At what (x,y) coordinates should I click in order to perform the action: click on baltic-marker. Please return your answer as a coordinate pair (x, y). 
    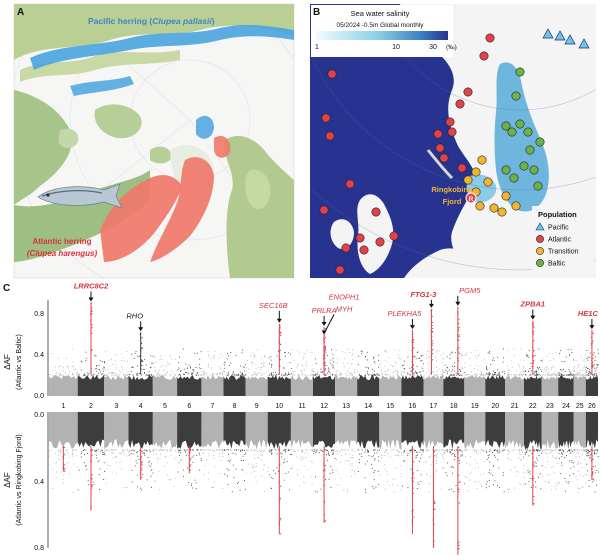
    Looking at the image, I should click on (506, 126).